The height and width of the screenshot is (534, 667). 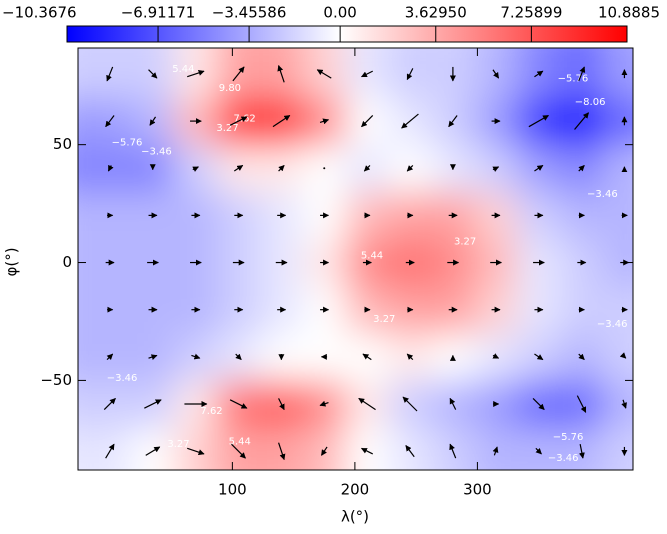 What do you see at coordinates (158, 13) in the screenshot?
I see `colorbar-tick-label: −6.91171` at bounding box center [158, 13].